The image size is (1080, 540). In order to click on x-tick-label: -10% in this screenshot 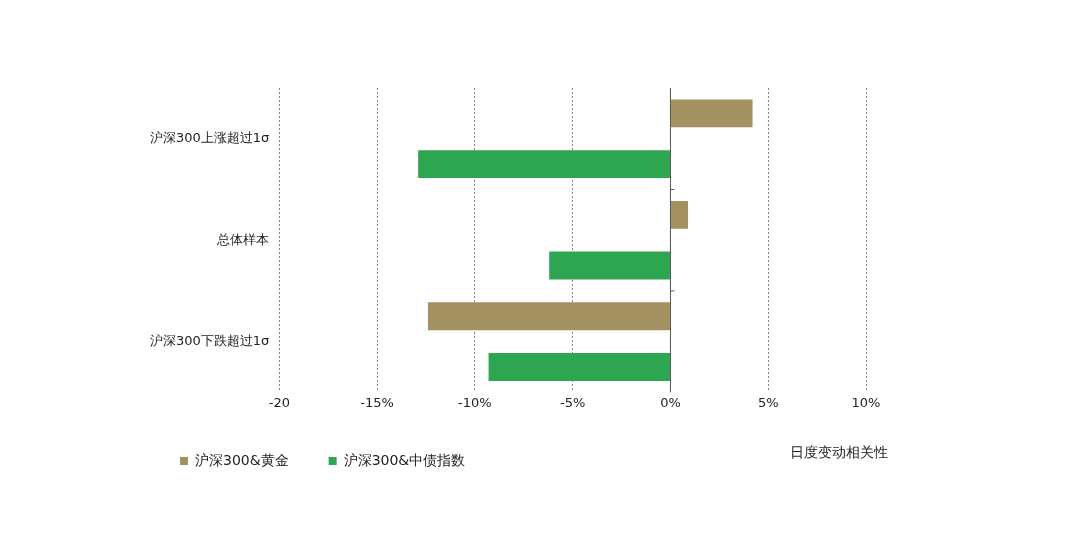, I will do `click(475, 402)`.